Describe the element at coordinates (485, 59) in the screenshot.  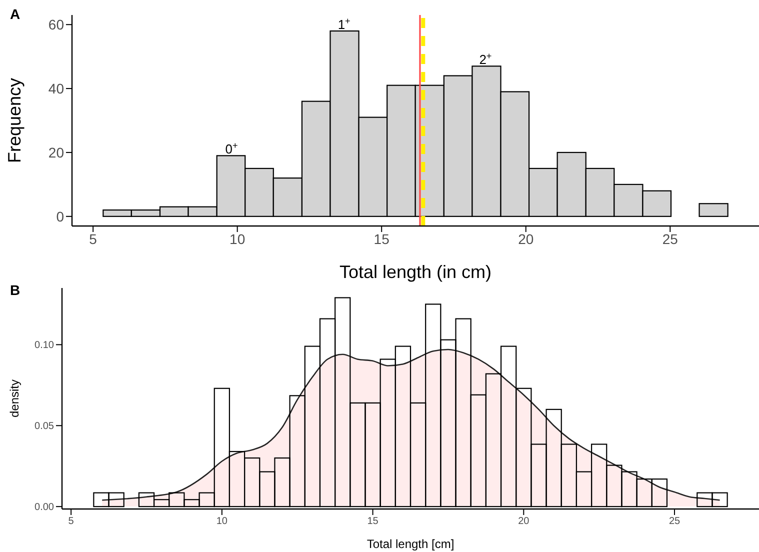
I see `annotation: 2$^{+}$` at that location.